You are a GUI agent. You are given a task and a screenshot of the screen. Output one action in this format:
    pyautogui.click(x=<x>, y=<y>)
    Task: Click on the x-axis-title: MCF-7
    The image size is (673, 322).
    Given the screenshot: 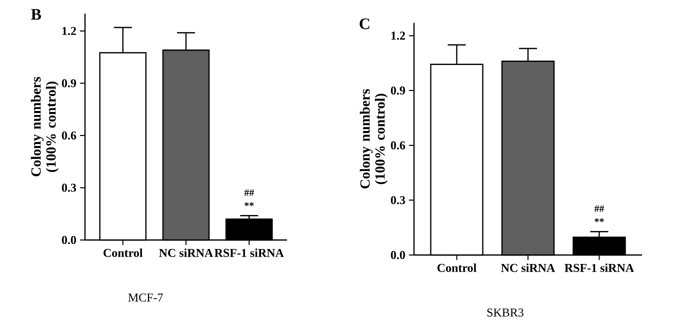 What is the action you would take?
    pyautogui.click(x=145, y=298)
    